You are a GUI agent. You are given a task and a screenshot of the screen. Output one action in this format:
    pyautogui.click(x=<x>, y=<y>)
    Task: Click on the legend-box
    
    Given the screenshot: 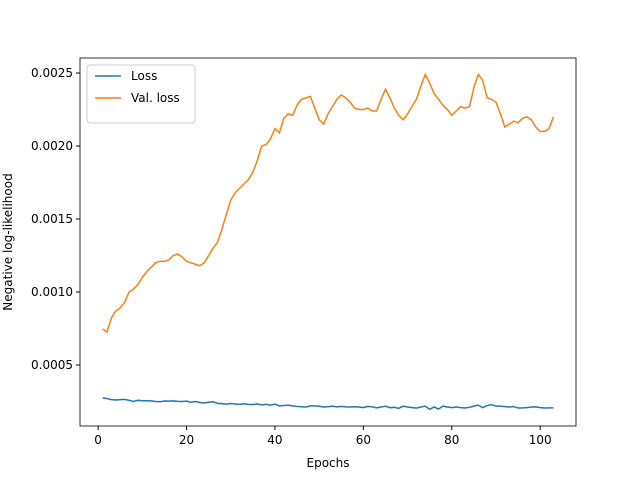 What is the action you would take?
    pyautogui.click(x=141, y=94)
    